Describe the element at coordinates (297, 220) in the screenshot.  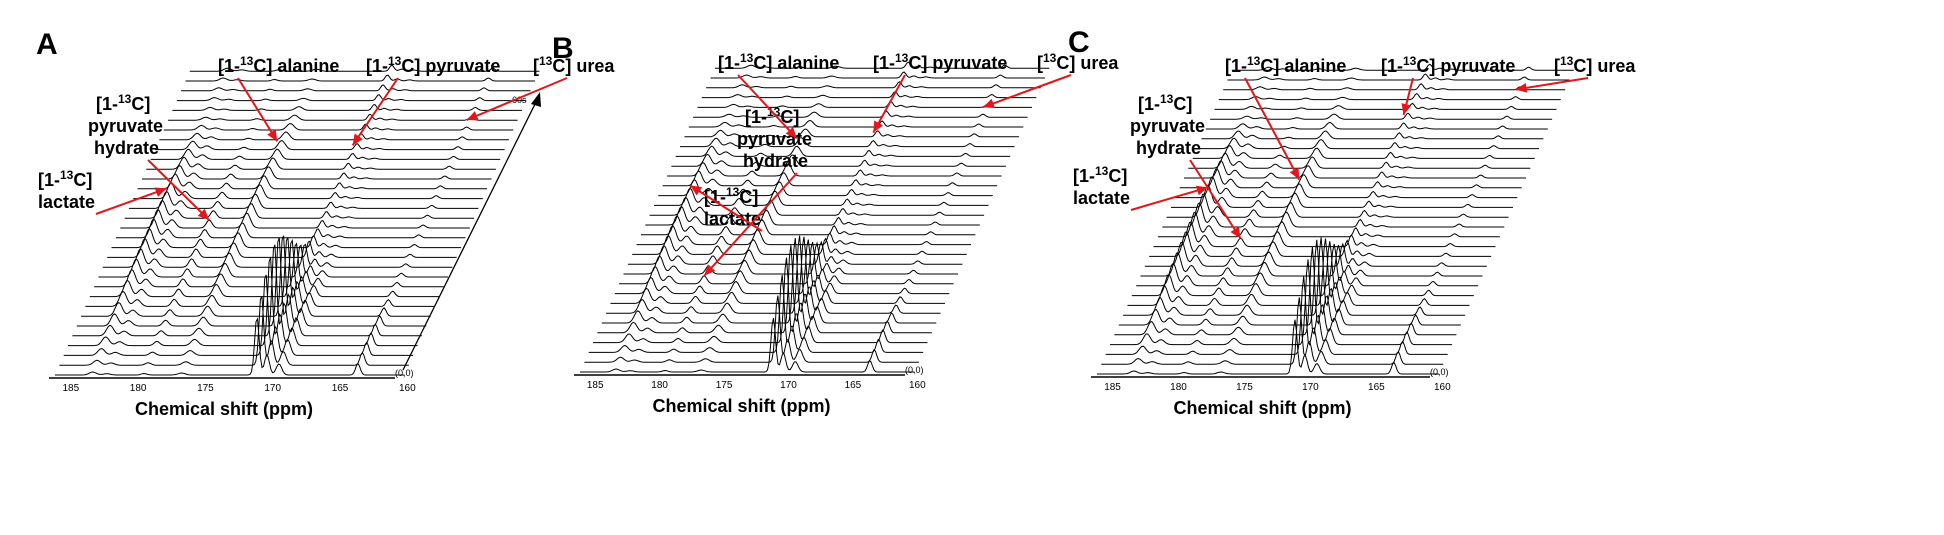
I see `spectra-traces` at that location.